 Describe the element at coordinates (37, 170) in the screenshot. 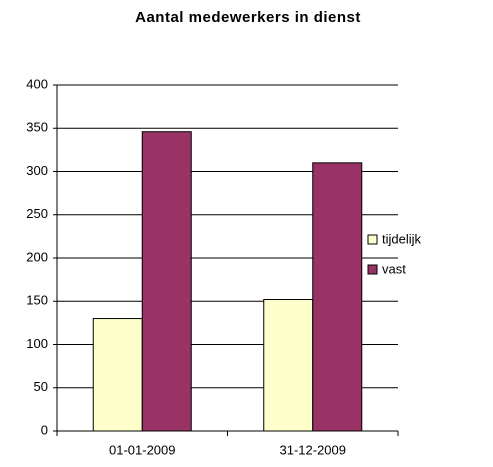

I see `y-tick-label: 300` at that location.